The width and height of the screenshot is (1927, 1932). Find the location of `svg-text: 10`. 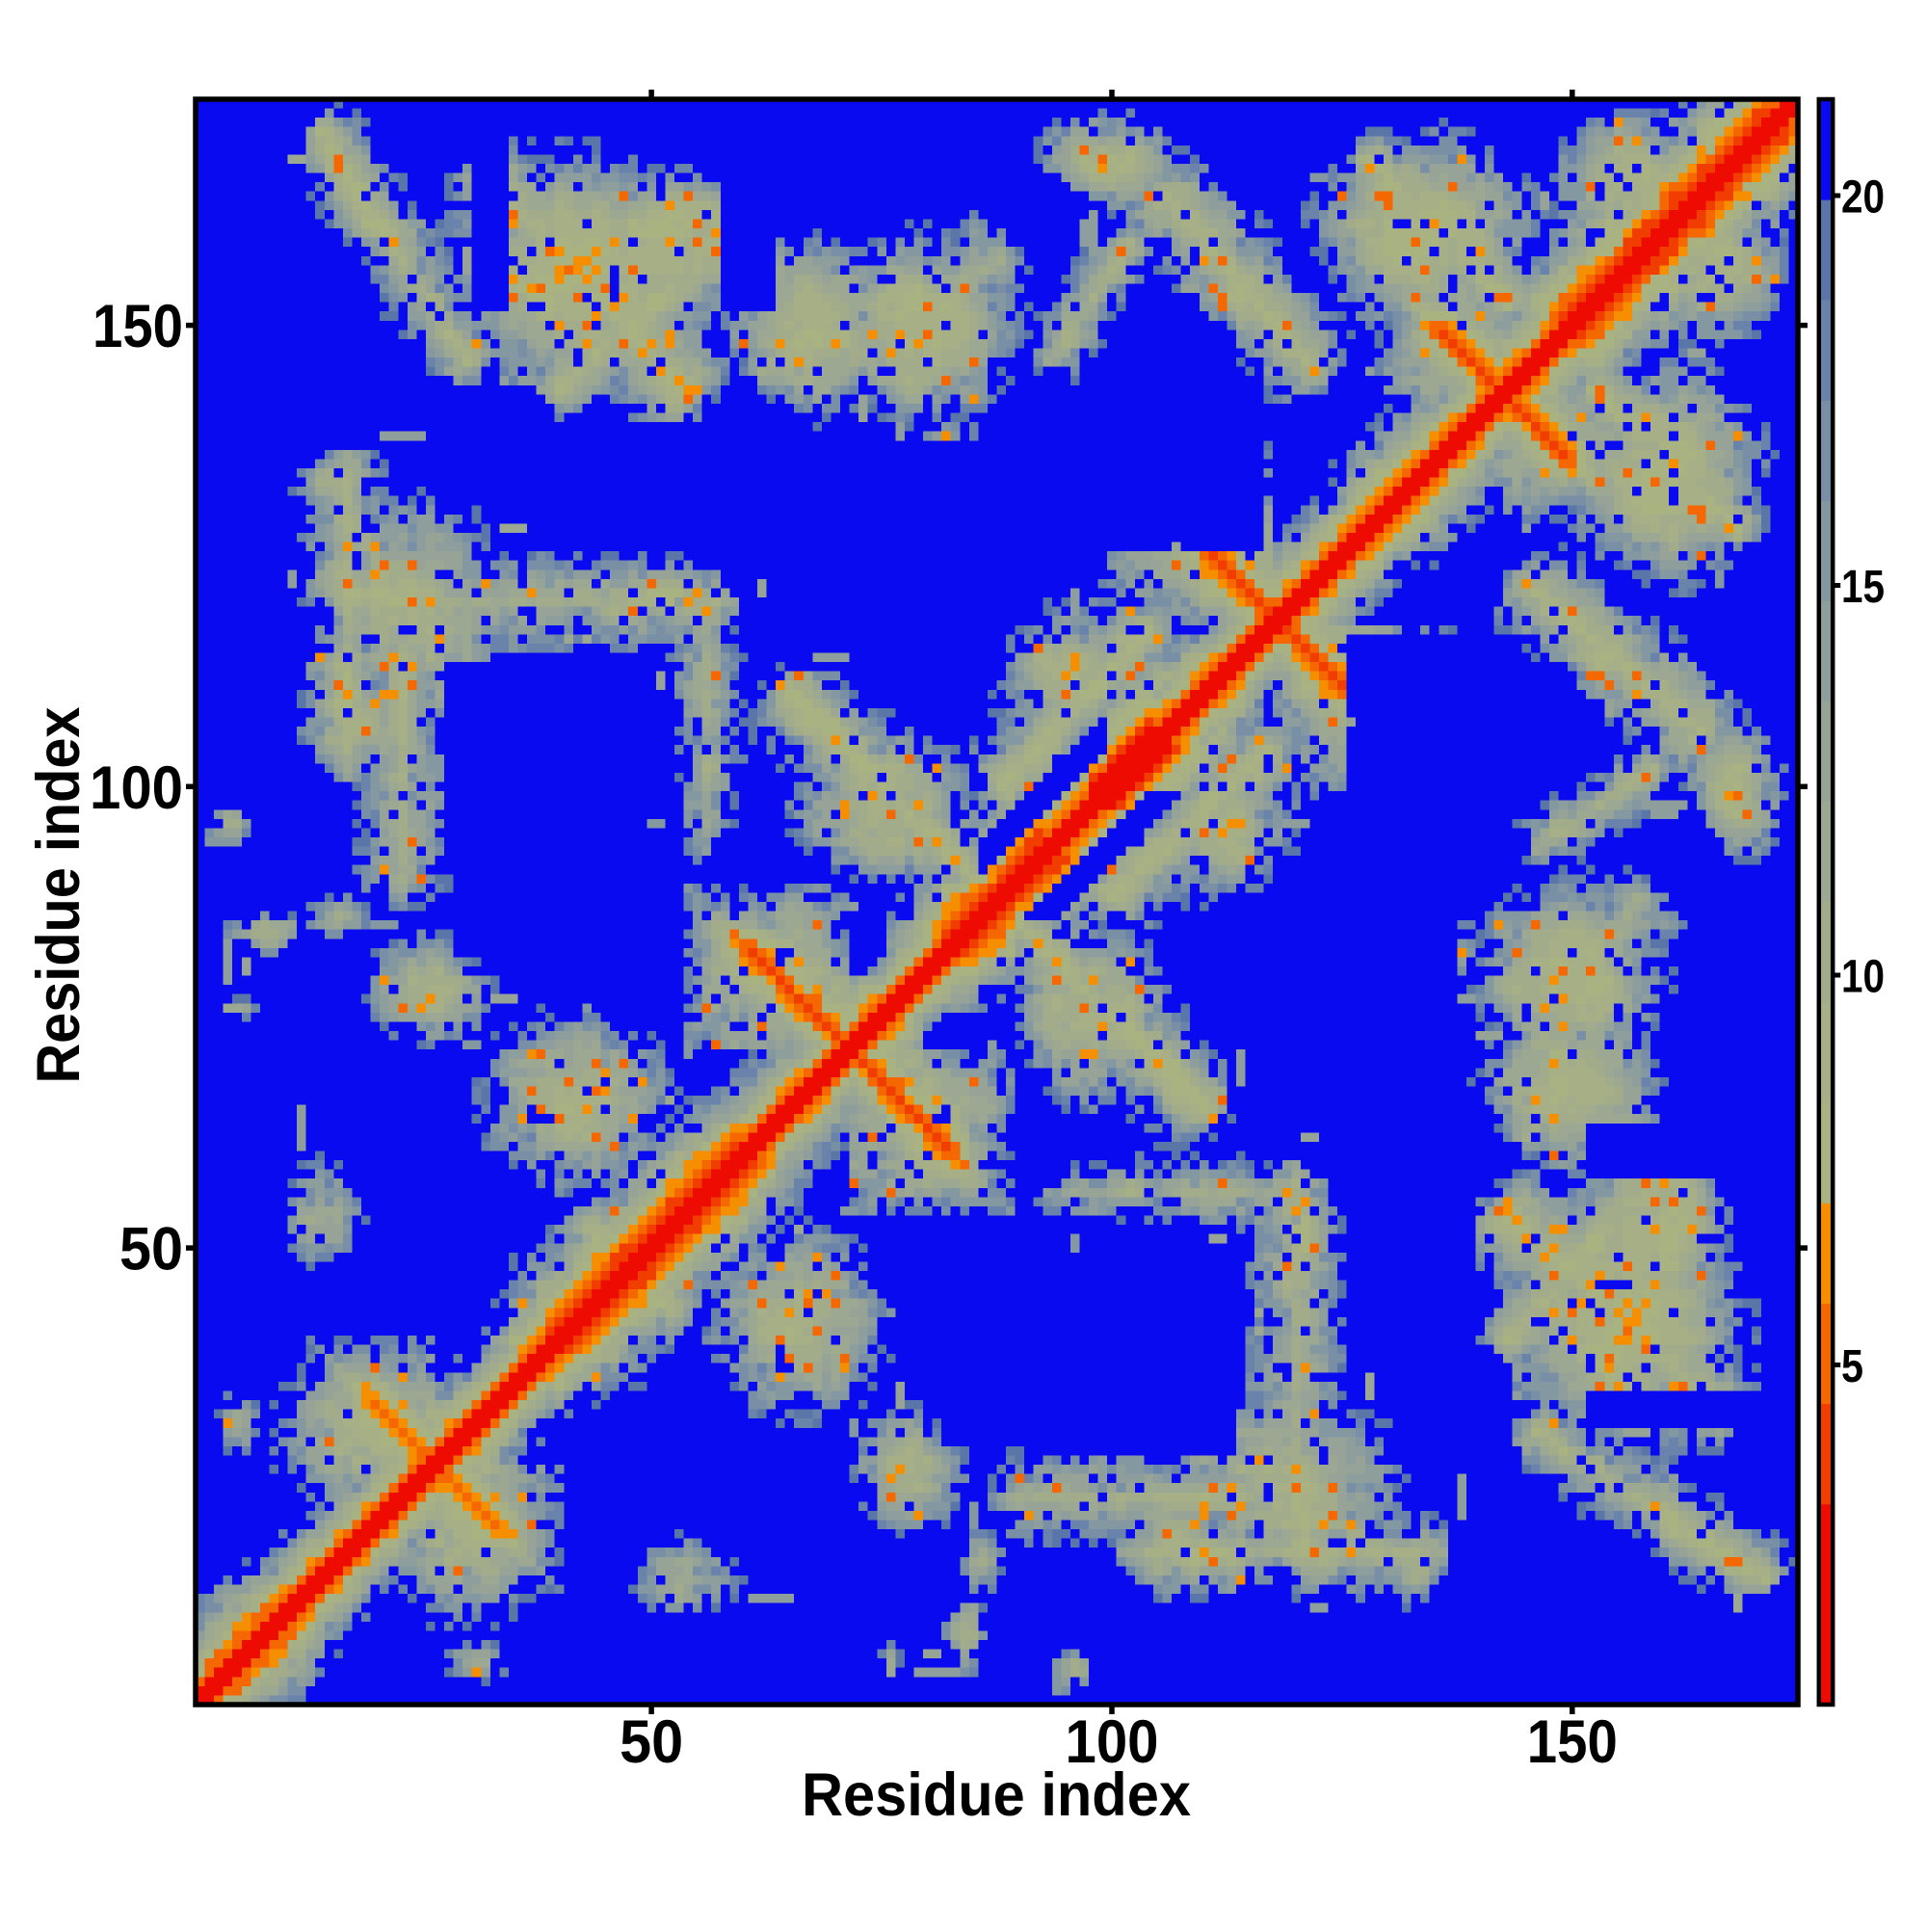

svg-text: 10 is located at coordinates (1863, 977).